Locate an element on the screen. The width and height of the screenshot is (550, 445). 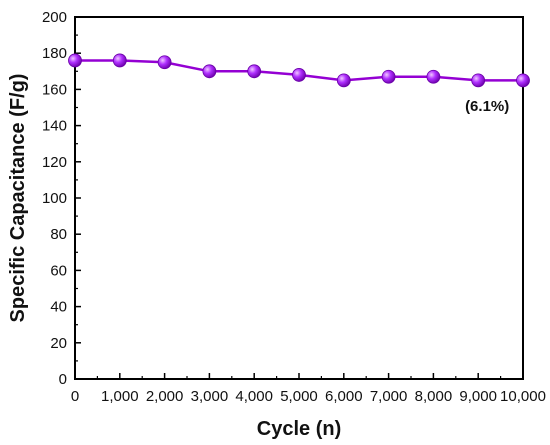
y-tick-label: 20 is located at coordinates (58, 343).